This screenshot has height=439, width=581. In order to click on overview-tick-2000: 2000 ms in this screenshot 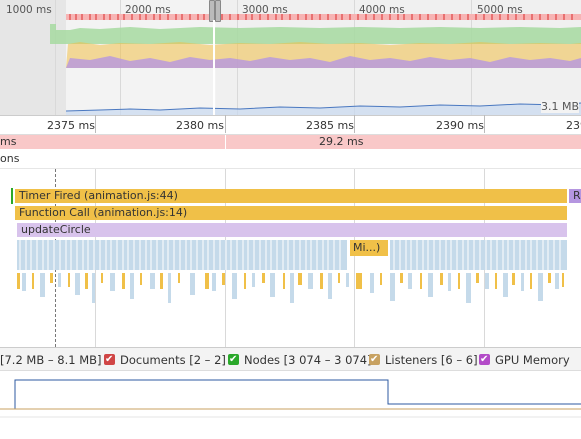, I will do `click(148, 10)`.